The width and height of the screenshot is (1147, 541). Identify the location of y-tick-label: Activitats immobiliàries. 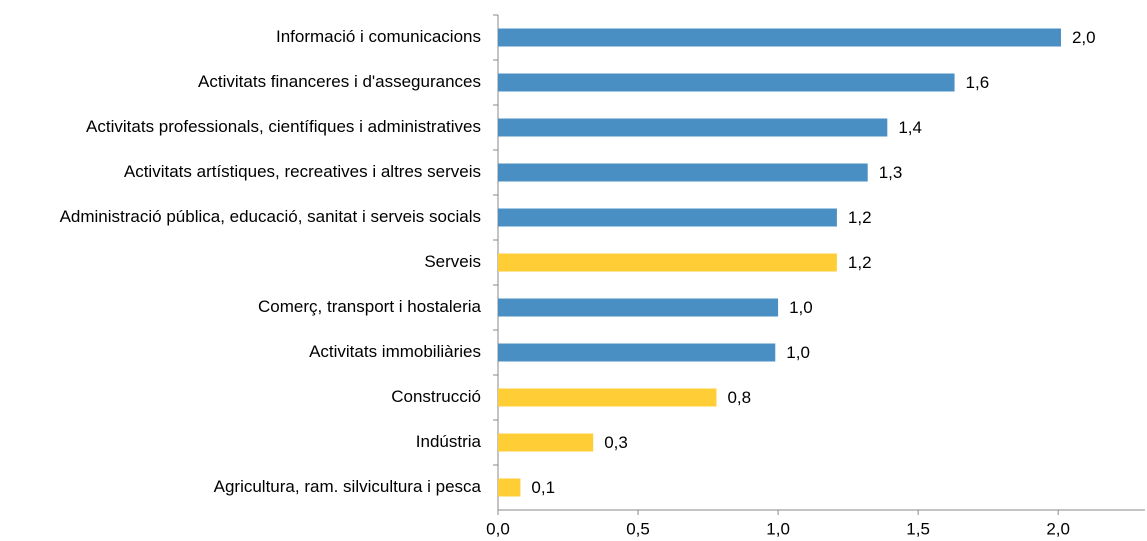
(395, 351).